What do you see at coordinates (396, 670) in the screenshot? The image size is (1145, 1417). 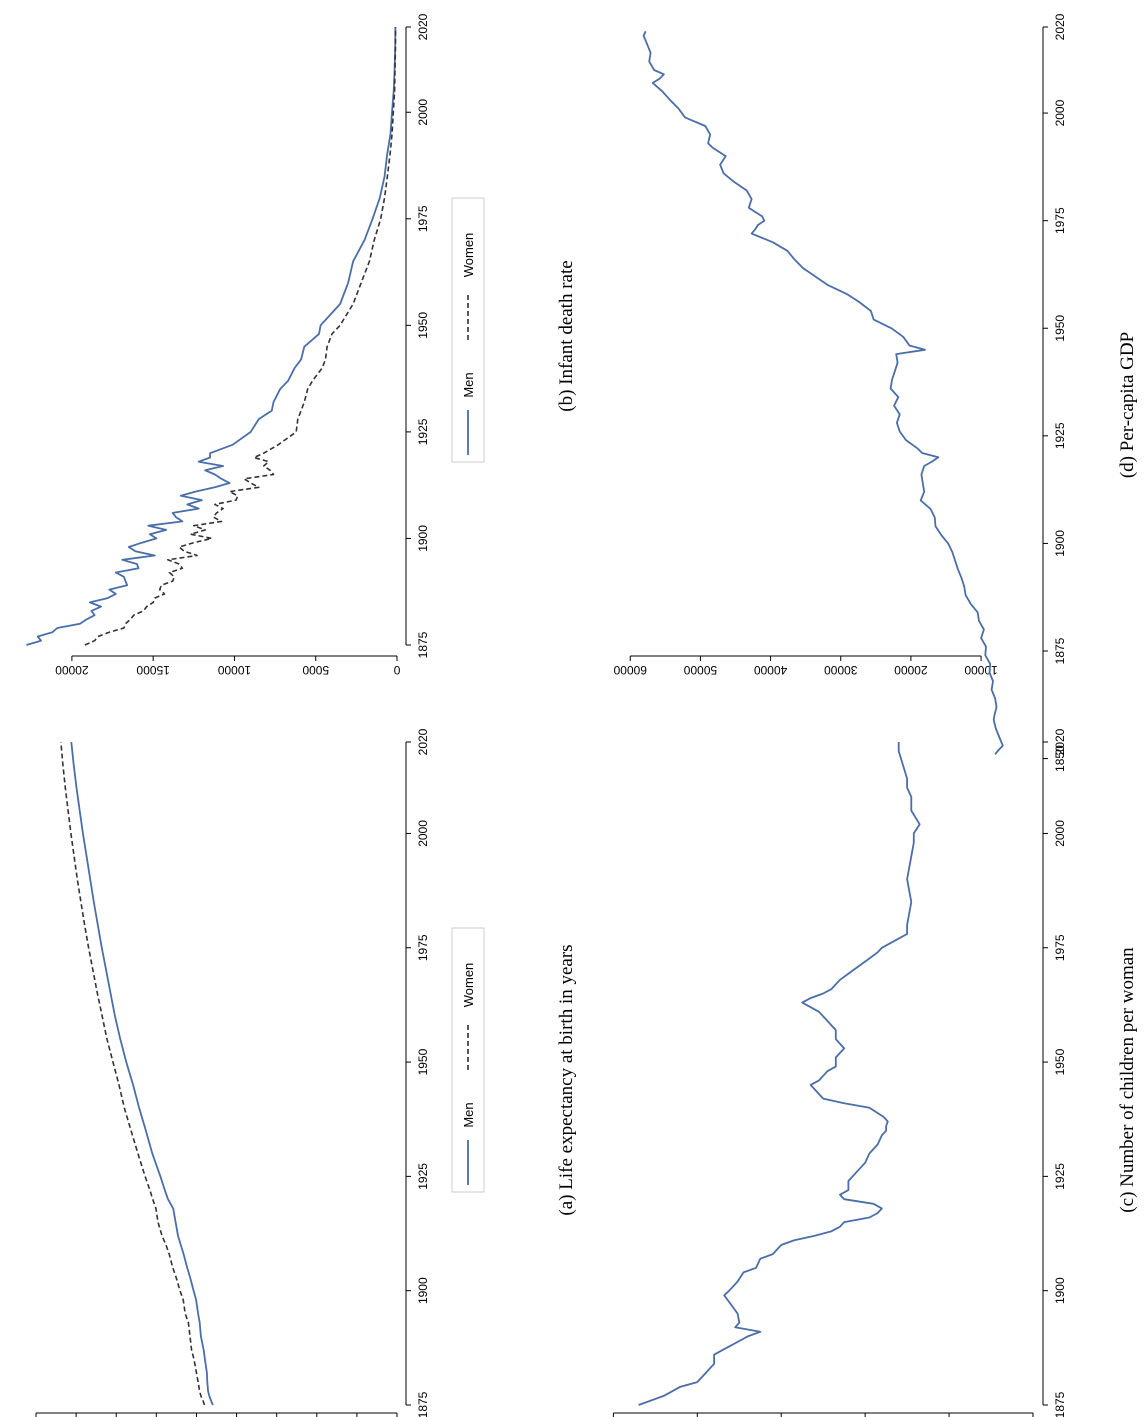 I see `value-tick-label: 0` at bounding box center [396, 670].